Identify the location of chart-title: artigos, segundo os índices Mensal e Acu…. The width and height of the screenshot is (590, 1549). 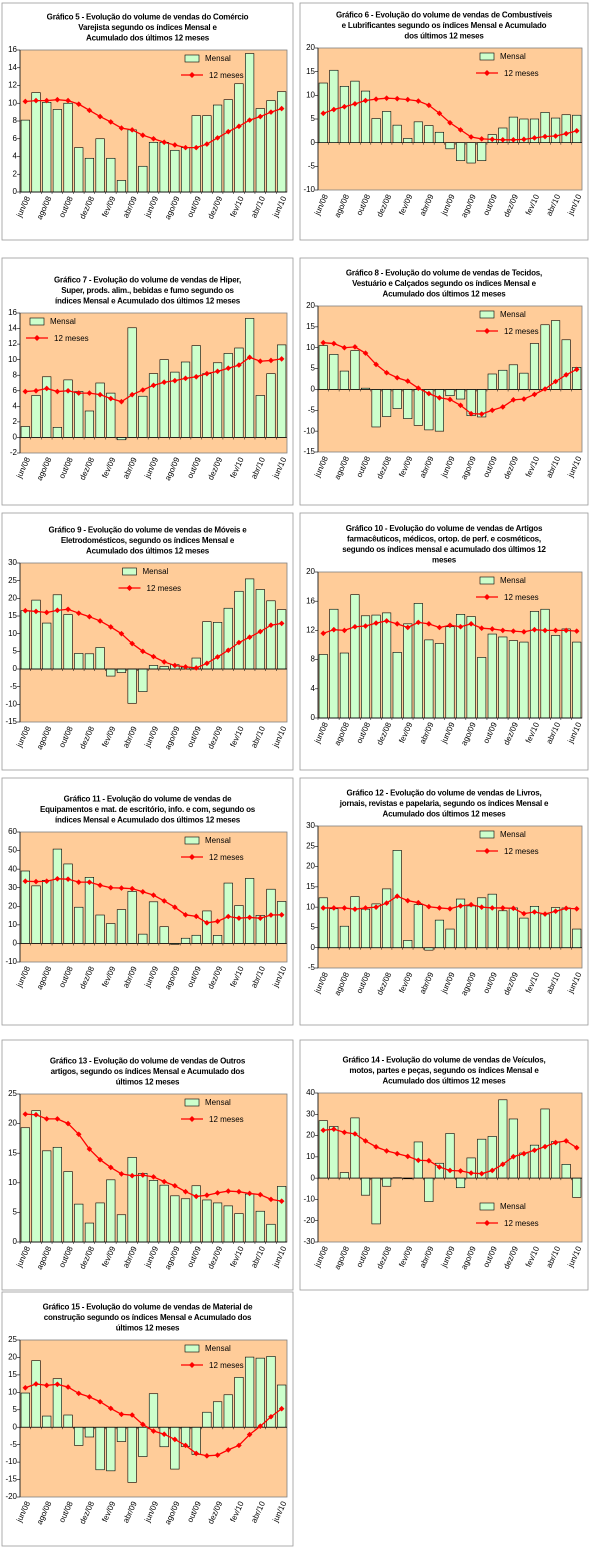
(148, 1071).